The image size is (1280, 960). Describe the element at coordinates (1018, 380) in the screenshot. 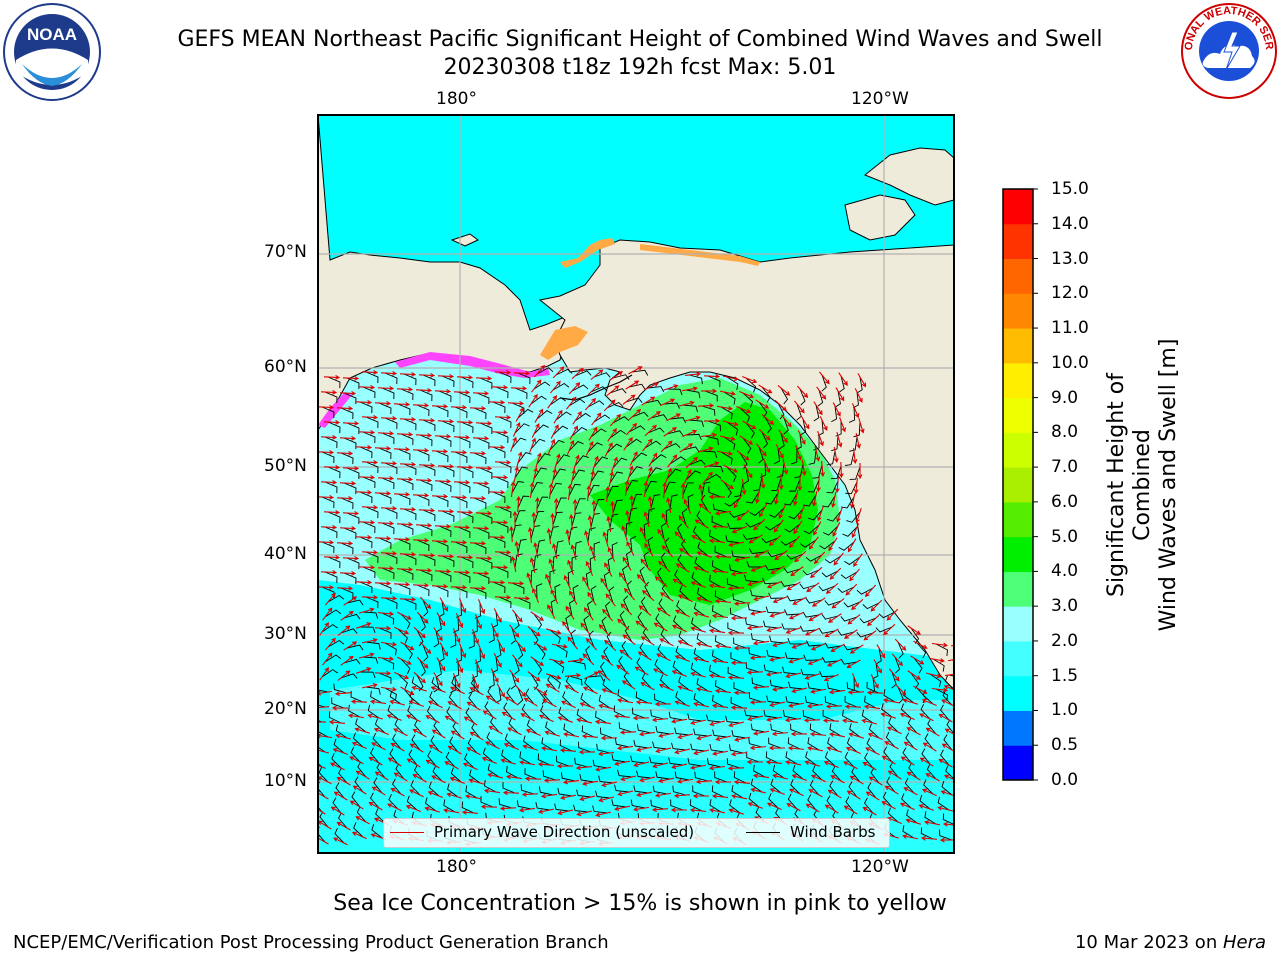

I see `colorbar-segment` at that location.